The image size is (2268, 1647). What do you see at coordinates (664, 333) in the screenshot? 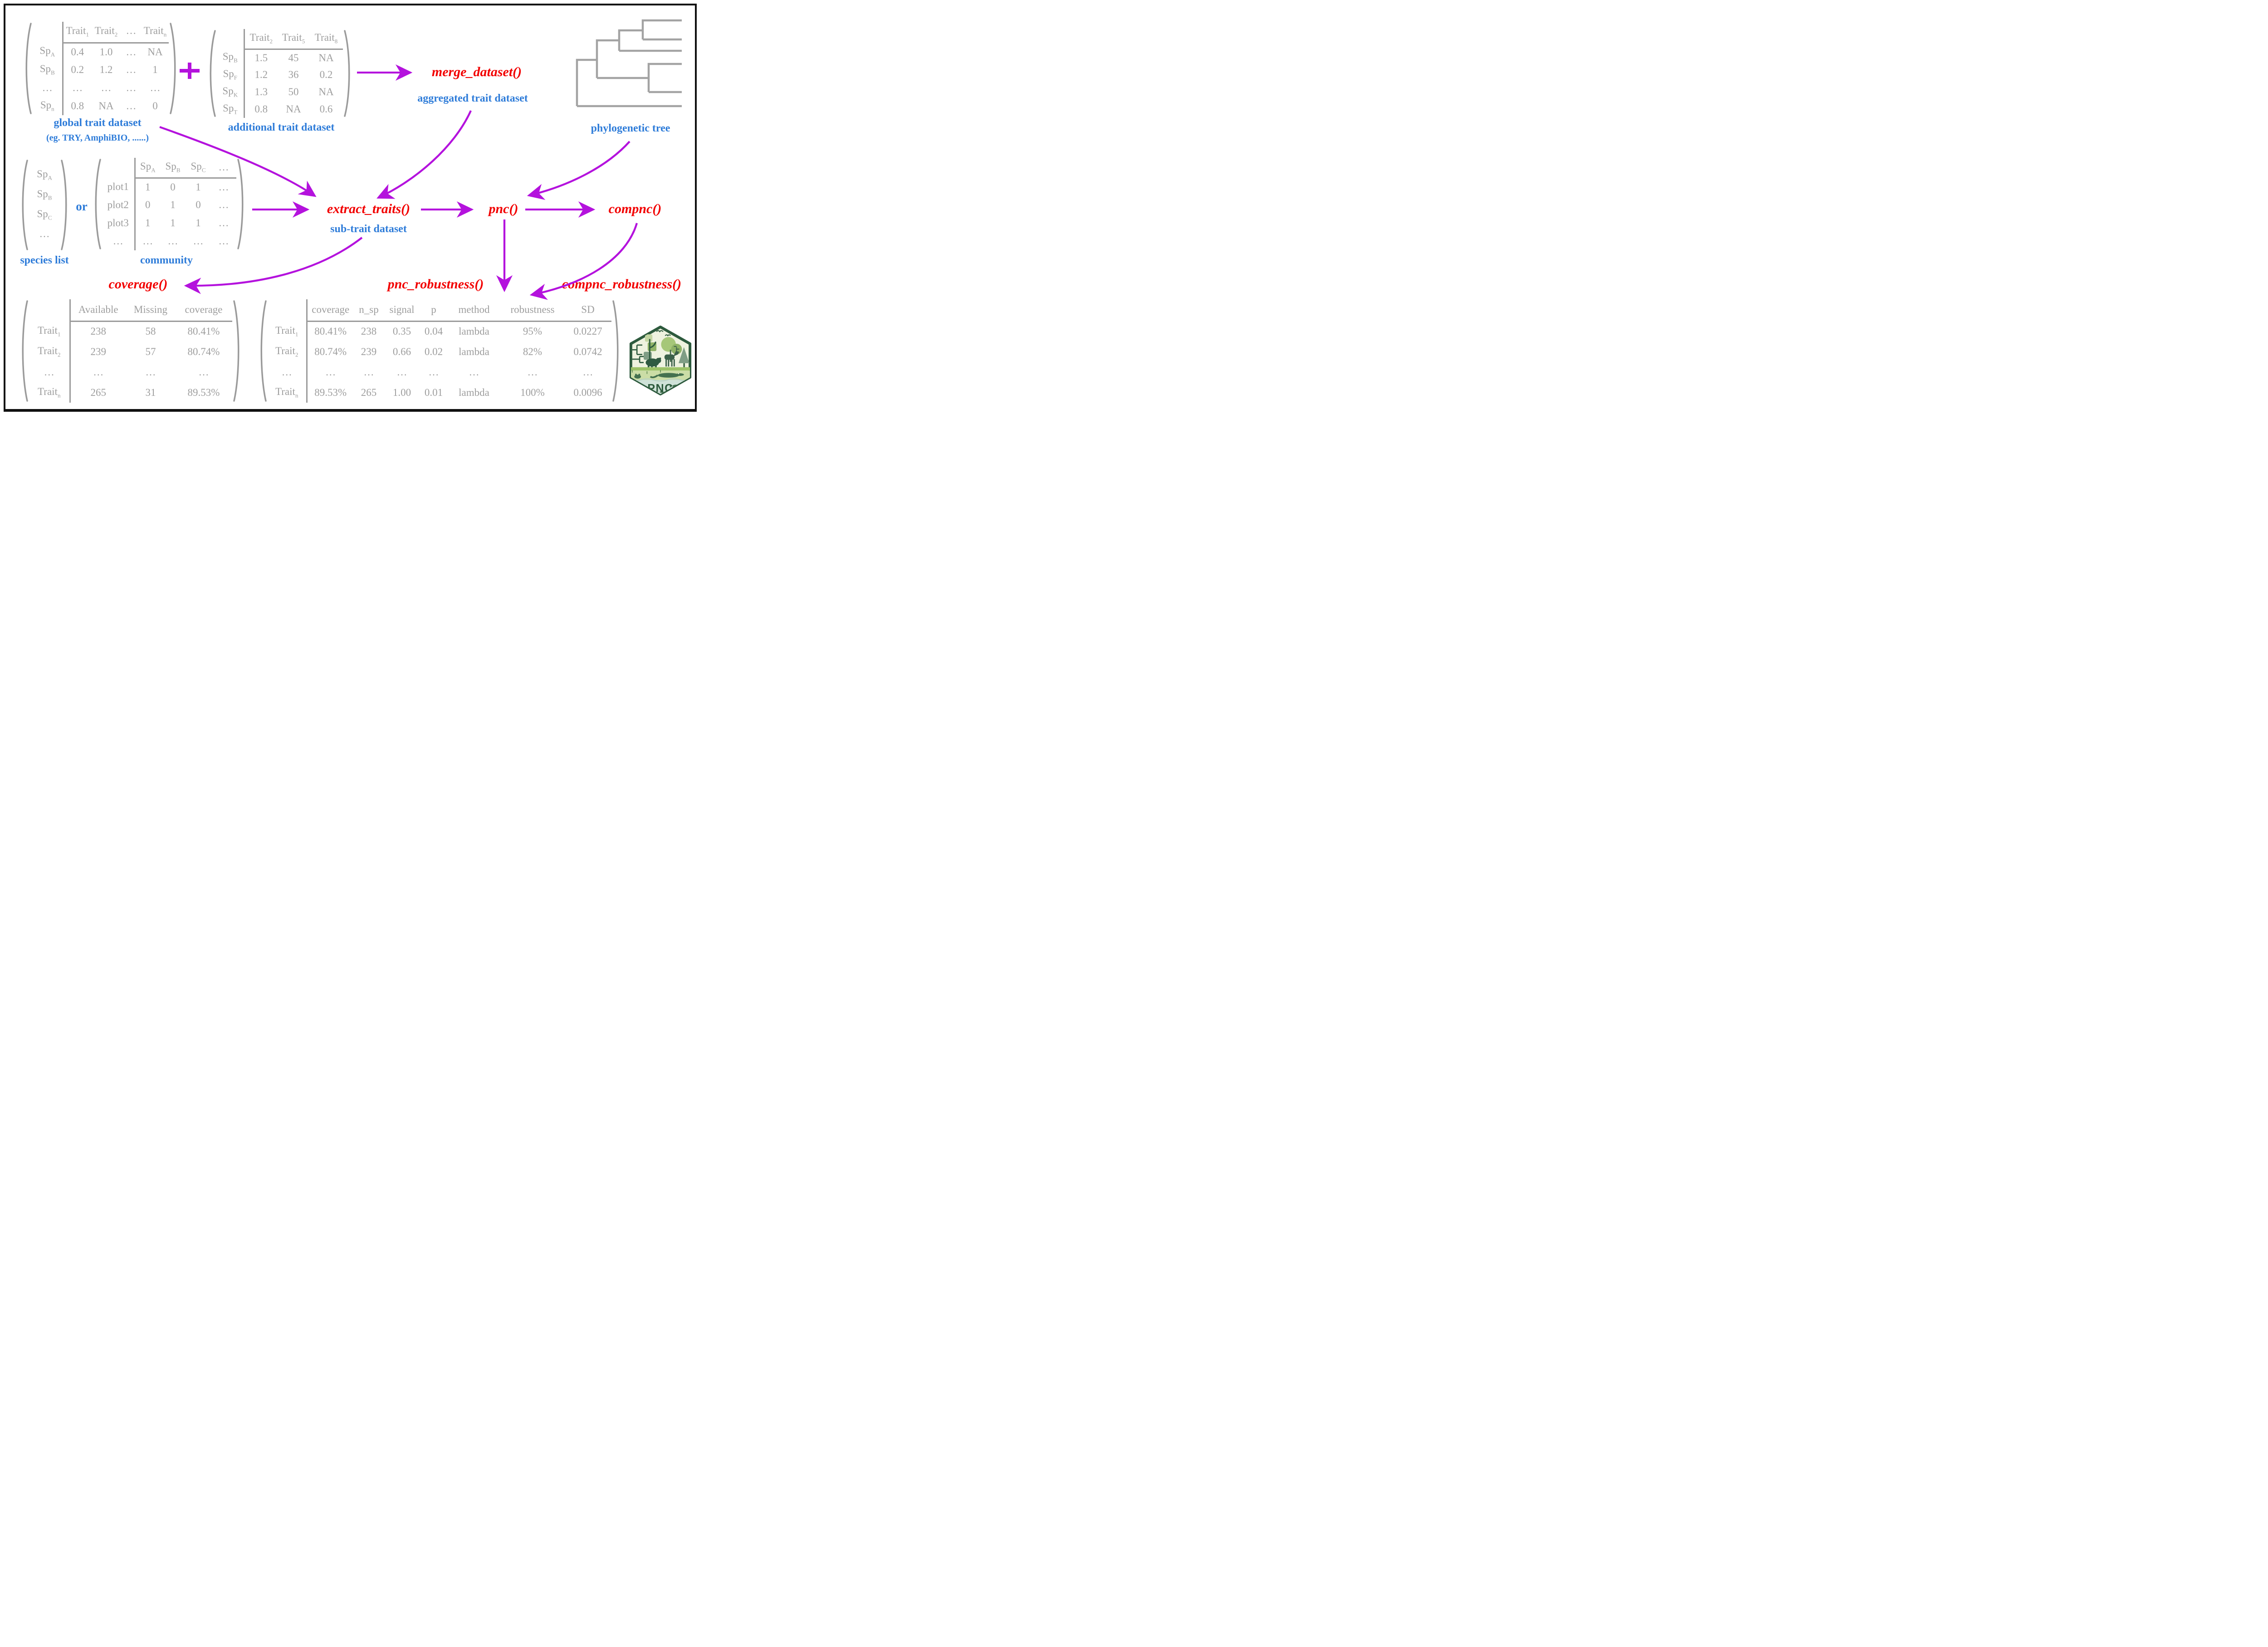
I see `logo-birds-icon` at bounding box center [664, 333].